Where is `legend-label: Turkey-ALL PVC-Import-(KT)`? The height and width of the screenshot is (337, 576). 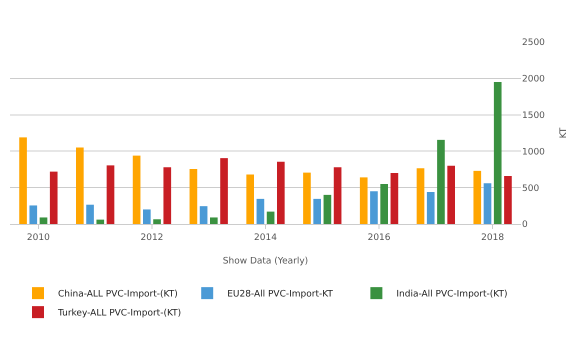 legend-label: Turkey-ALL PVC-Import-(KT) is located at coordinates (119, 313).